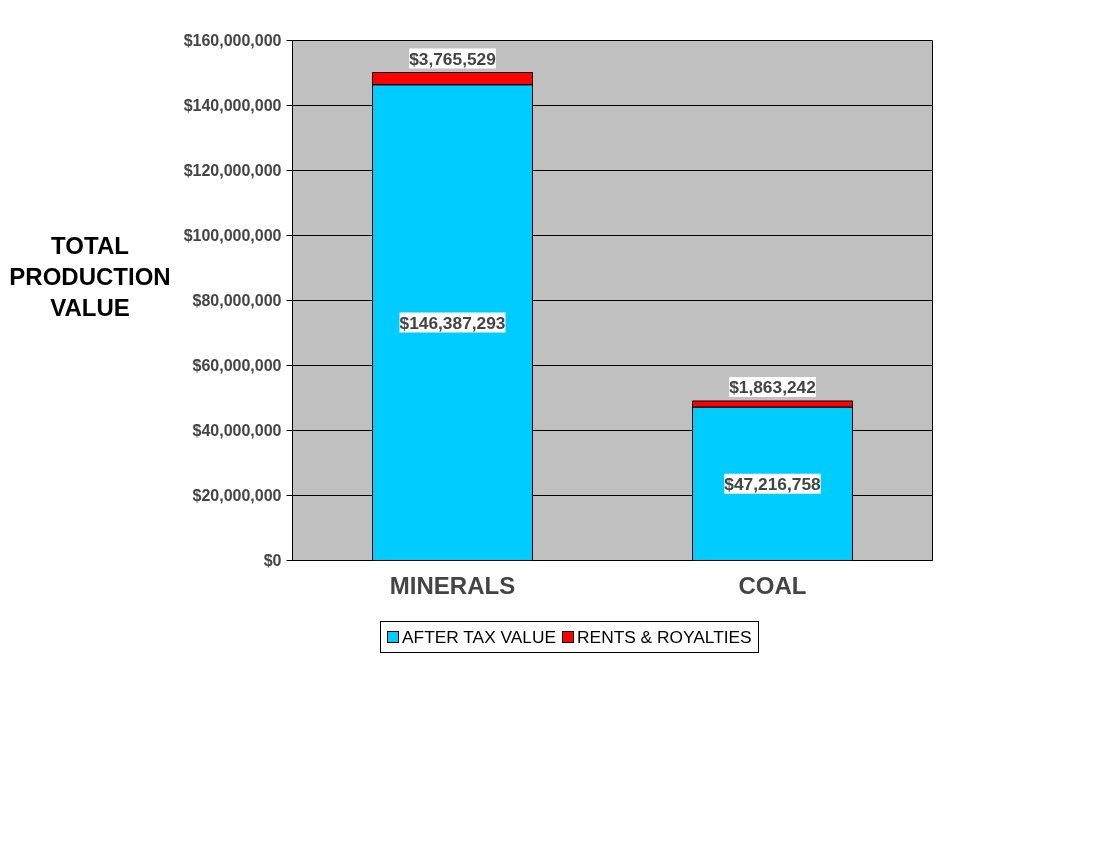 The width and height of the screenshot is (1096, 851). What do you see at coordinates (772, 585) in the screenshot?
I see `x-tick-label: COAL` at bounding box center [772, 585].